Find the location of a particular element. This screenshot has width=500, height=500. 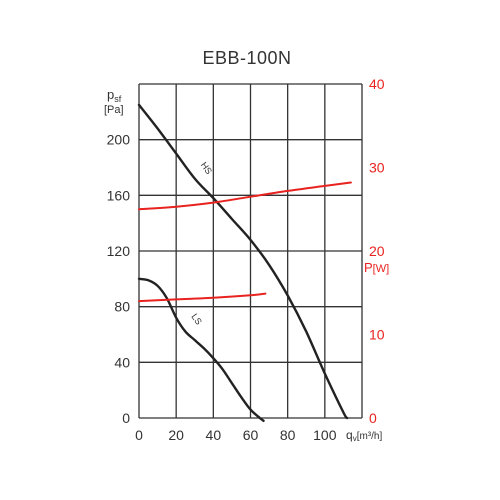

y-tick-label-left: 160 is located at coordinates (119, 195).